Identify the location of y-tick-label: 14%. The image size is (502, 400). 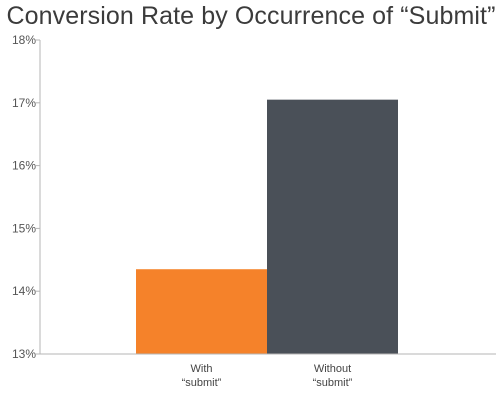
(24, 291).